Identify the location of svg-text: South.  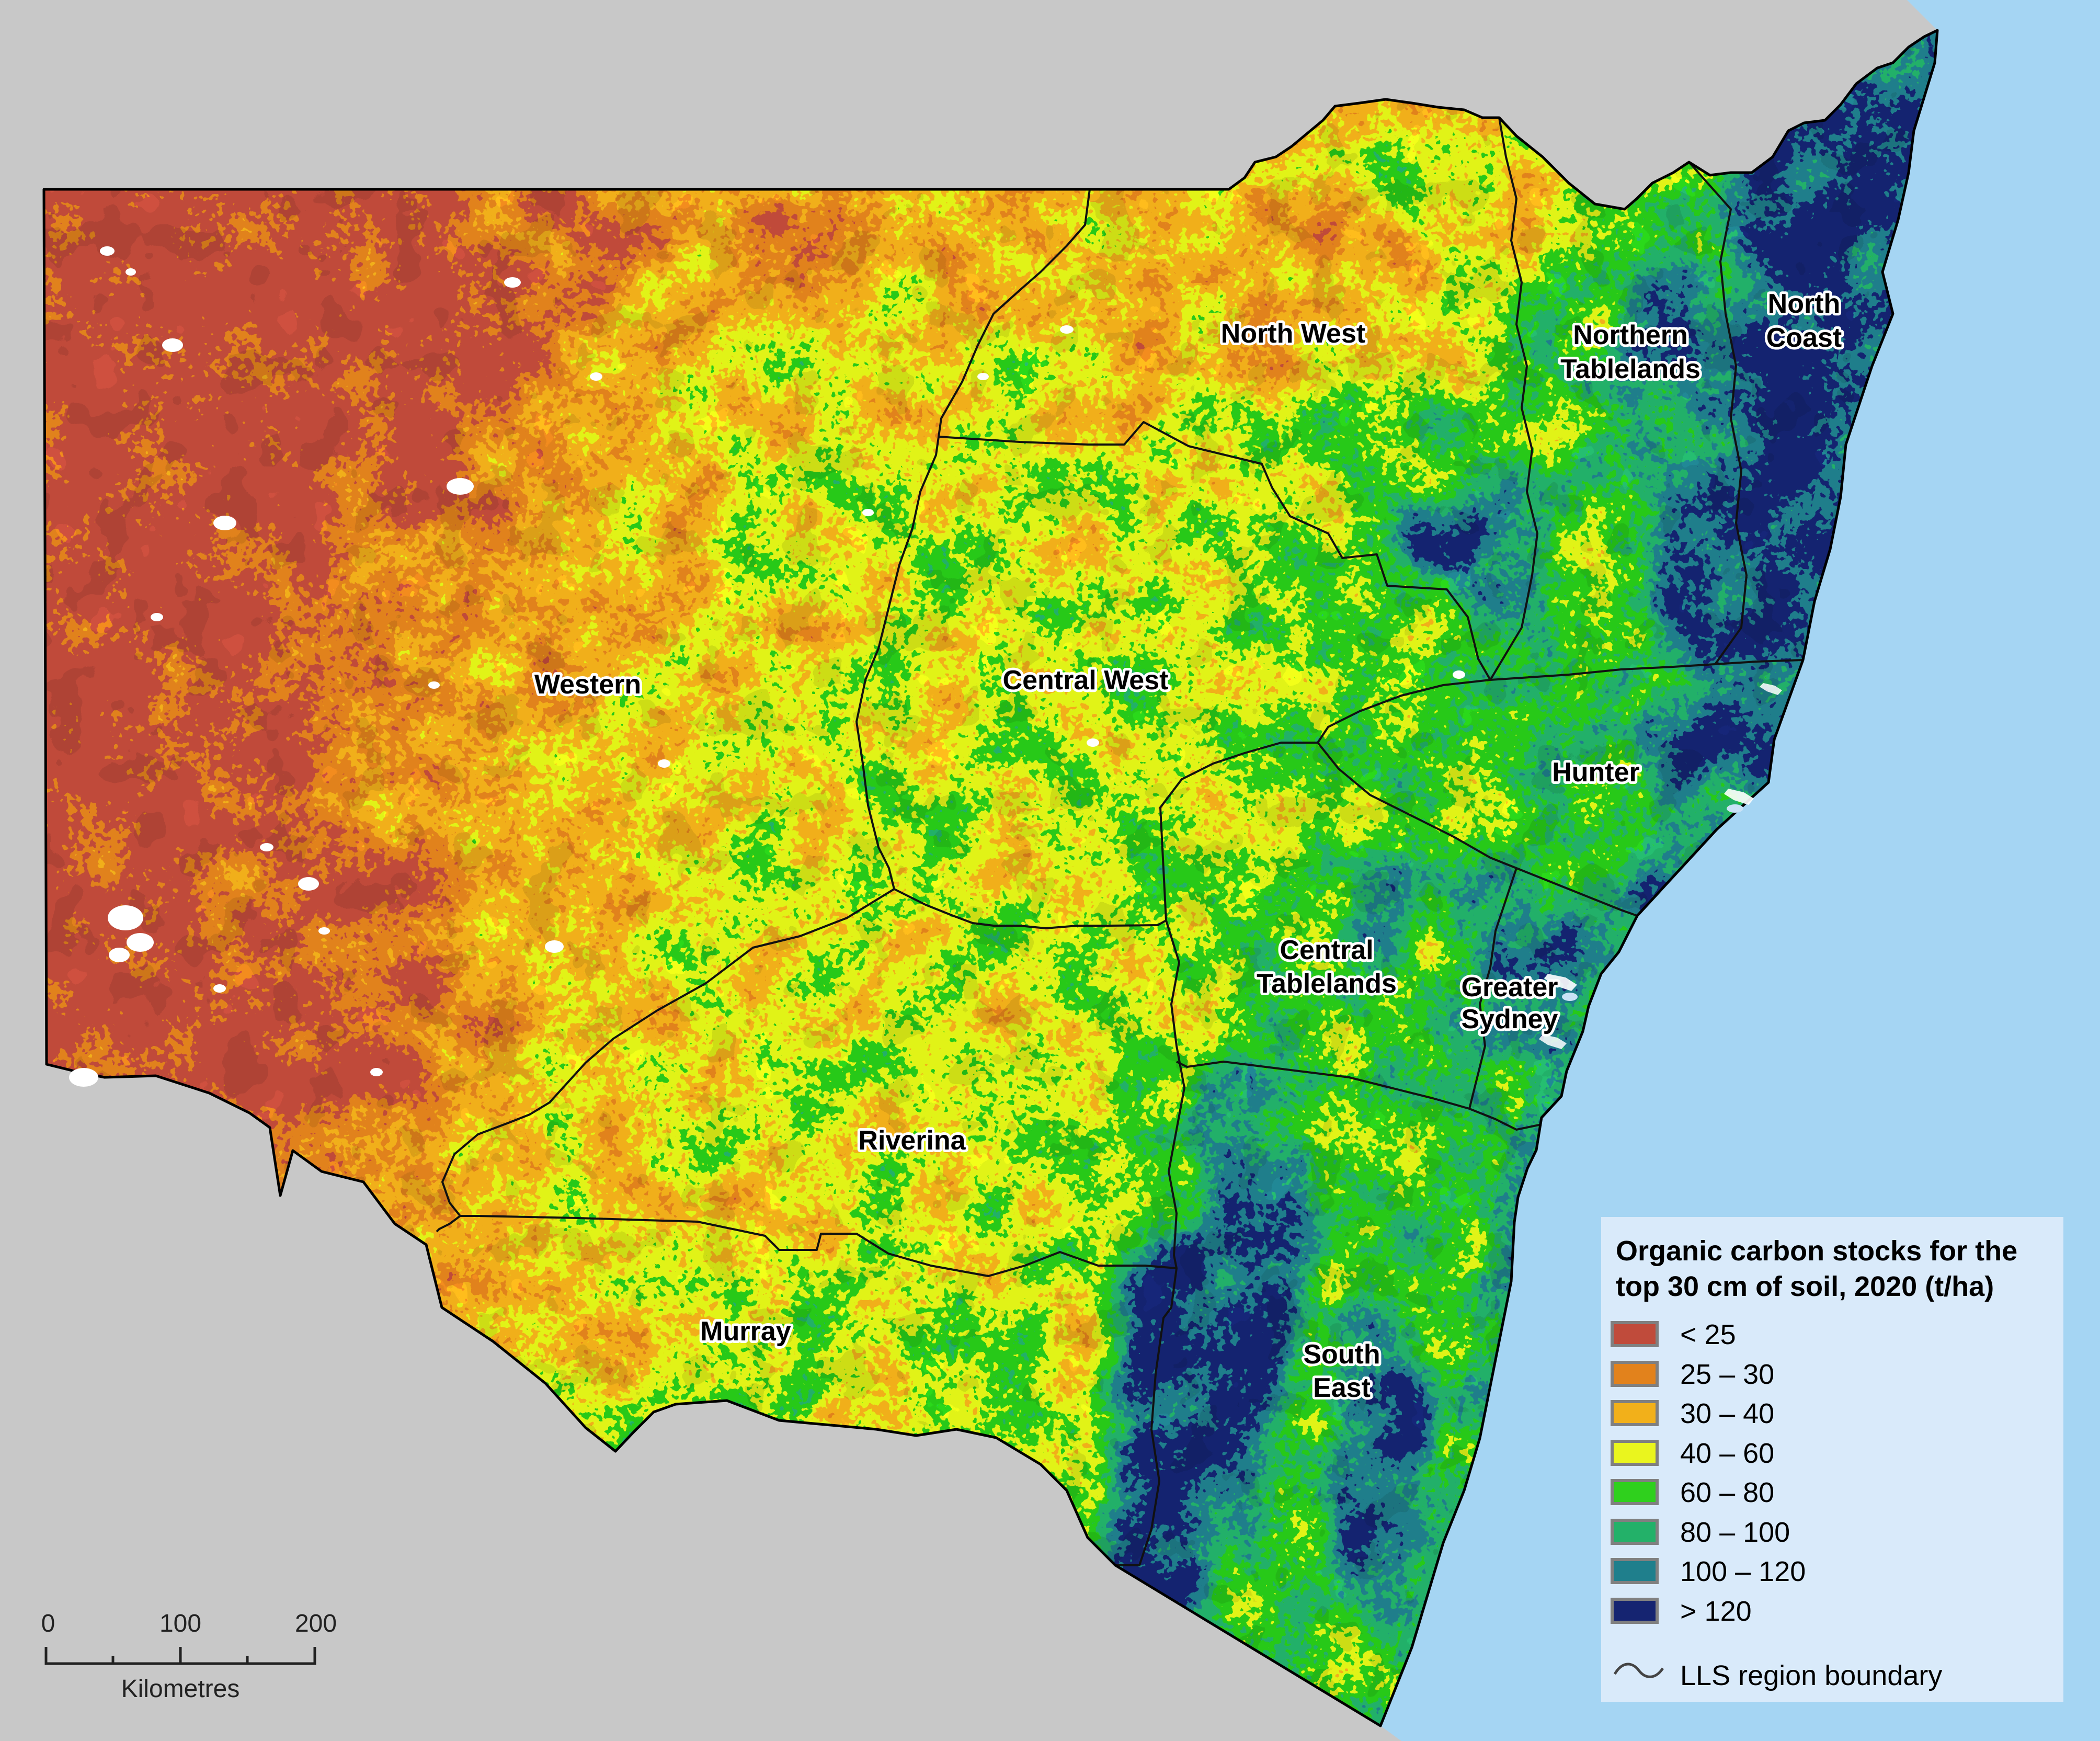
(1341, 1354).